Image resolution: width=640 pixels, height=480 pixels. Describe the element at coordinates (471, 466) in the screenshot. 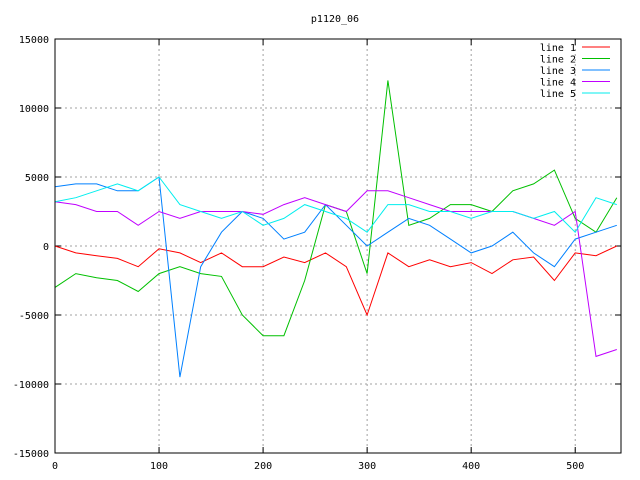

I see `x-tick-label: 400` at that location.